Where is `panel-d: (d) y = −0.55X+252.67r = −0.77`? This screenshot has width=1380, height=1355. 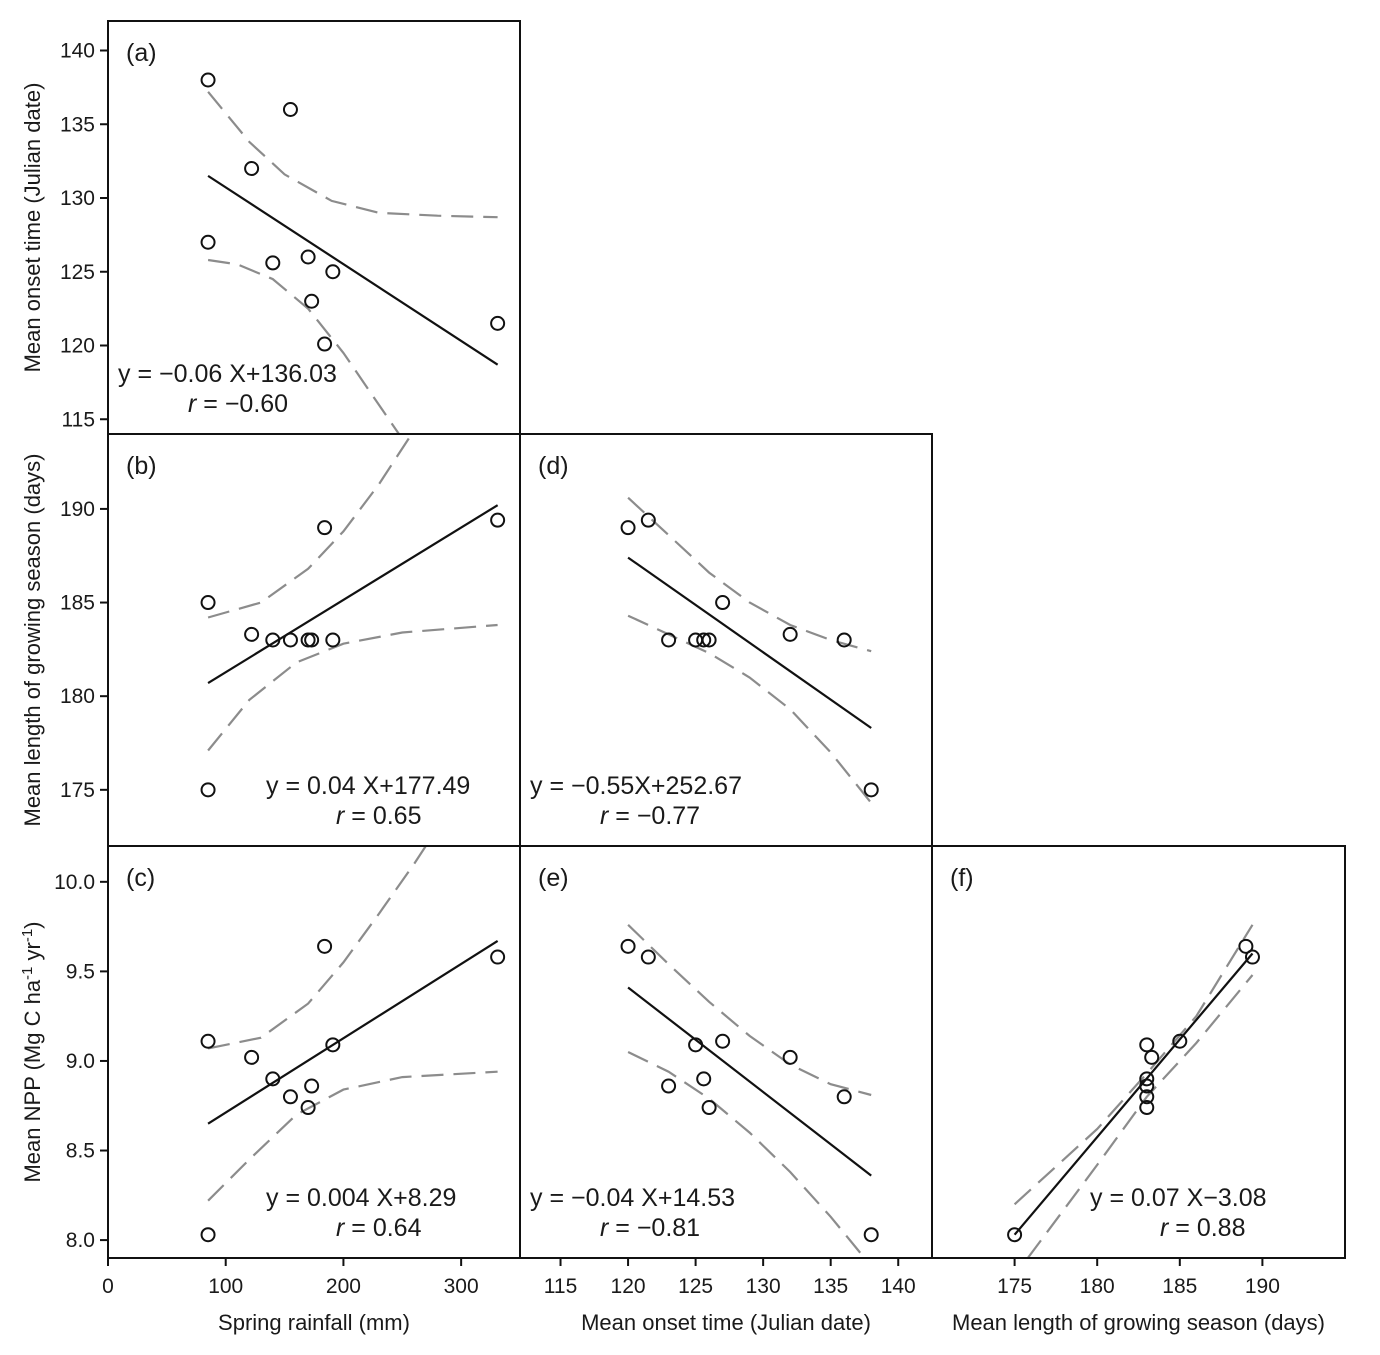
panel-d: (d) y = −0.55X+252.67r = −0.77 is located at coordinates (726, 640).